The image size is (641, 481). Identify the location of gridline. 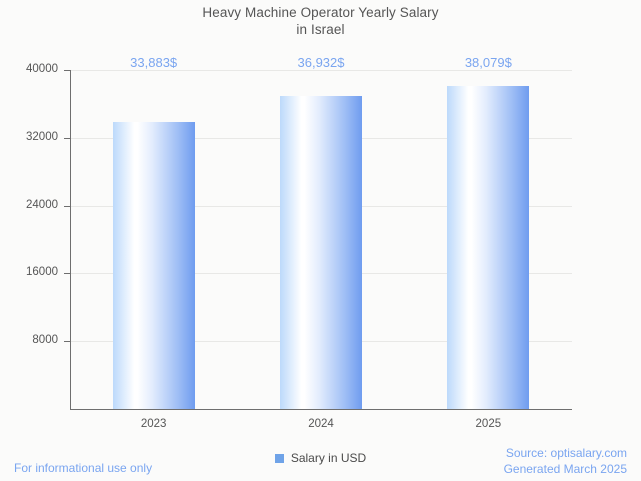
(321, 70).